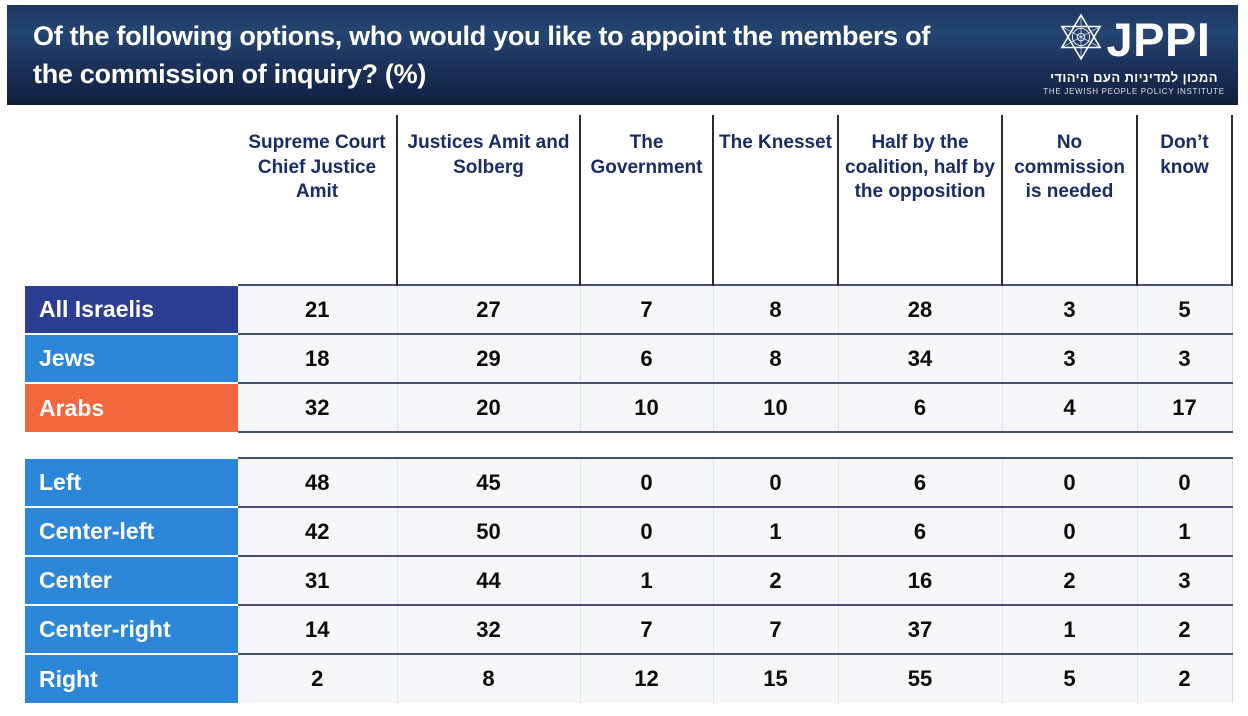  What do you see at coordinates (1158, 39) in the screenshot?
I see `jppi-acronym: JPPI` at bounding box center [1158, 39].